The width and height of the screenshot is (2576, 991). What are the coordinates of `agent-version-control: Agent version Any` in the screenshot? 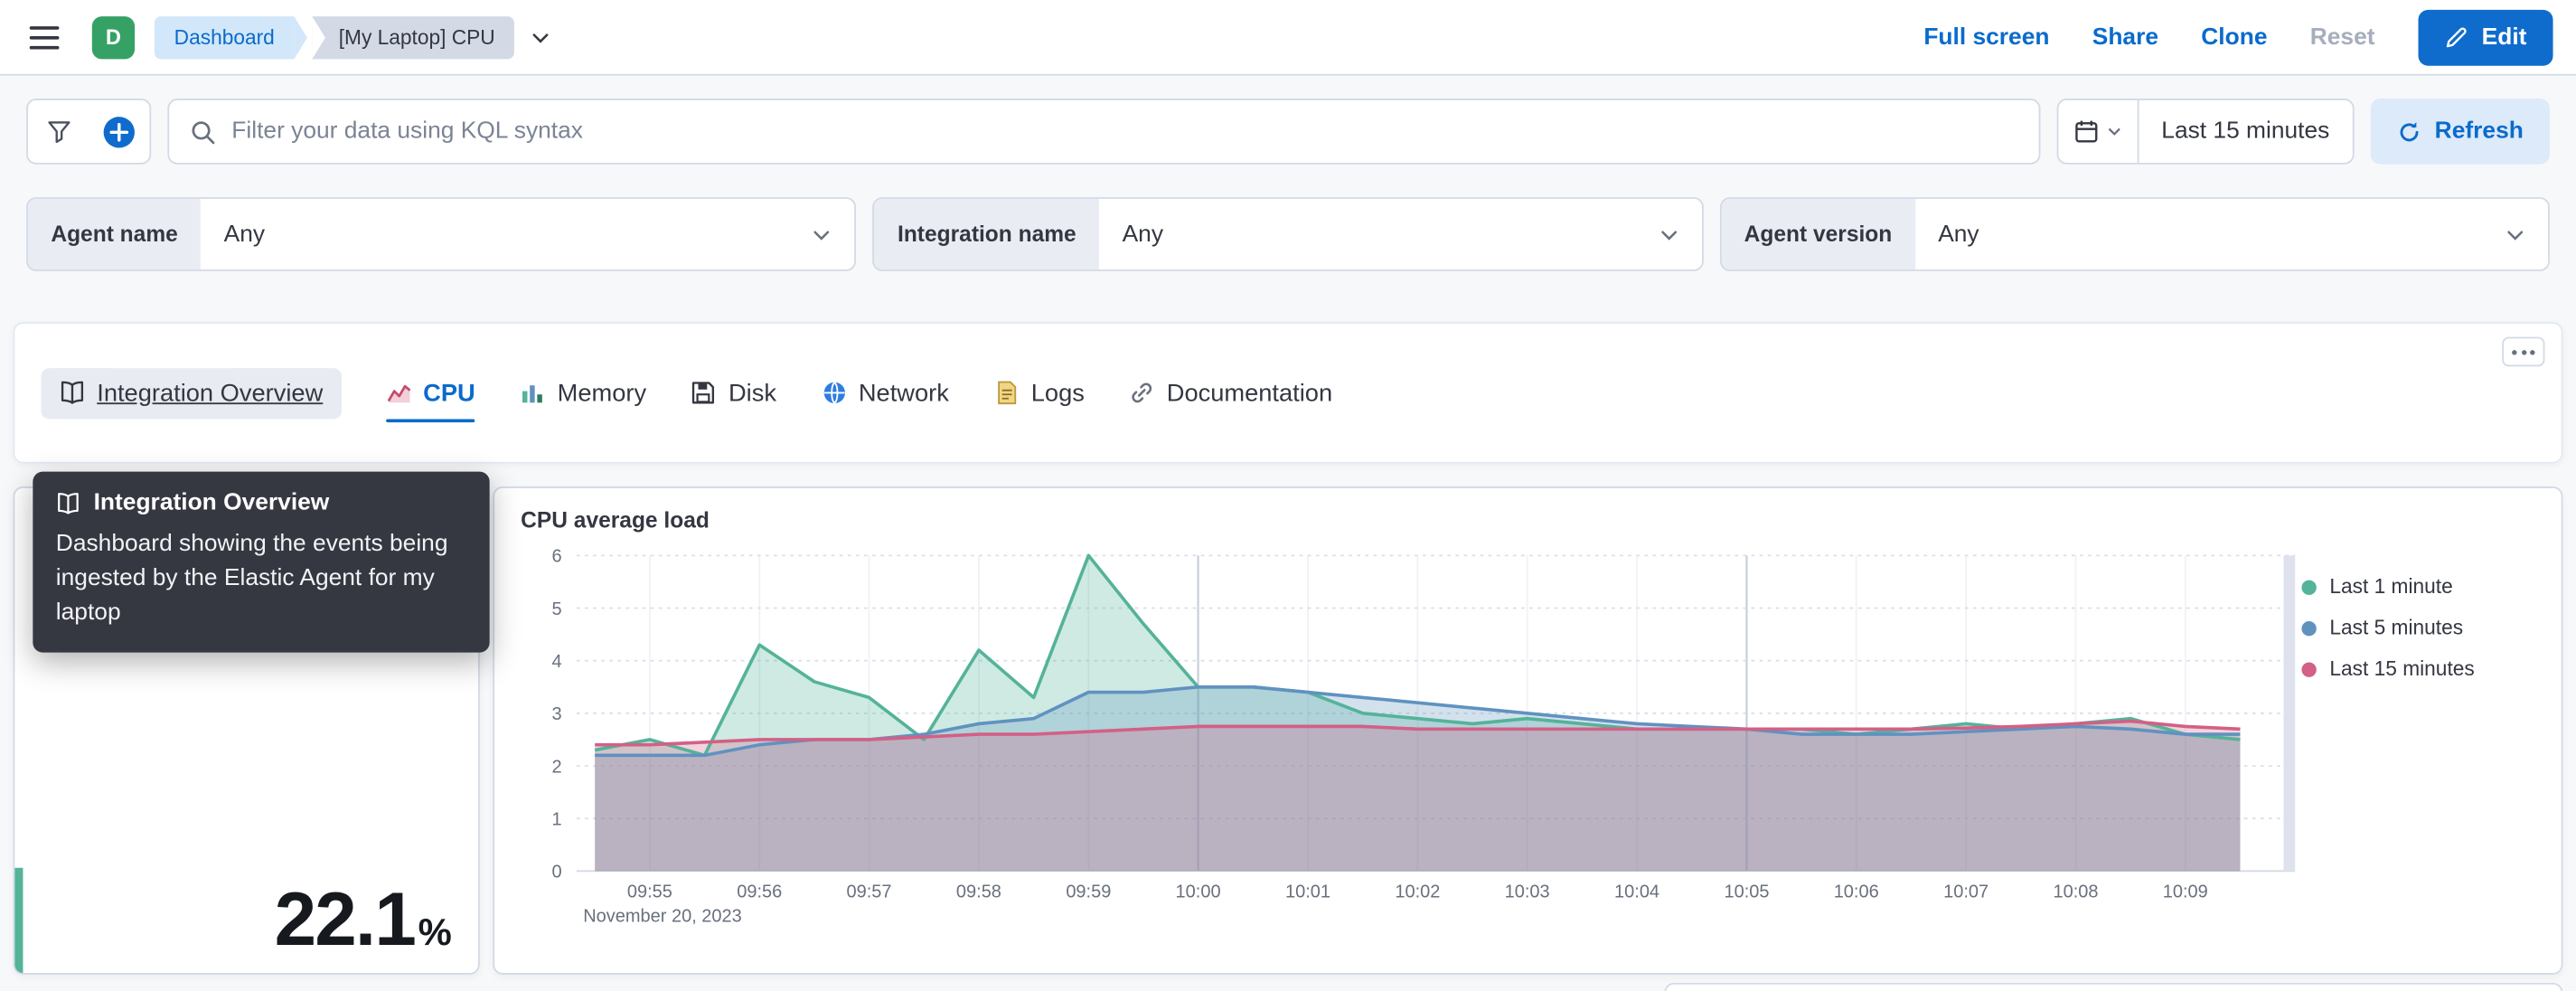 It's located at (2134, 234).